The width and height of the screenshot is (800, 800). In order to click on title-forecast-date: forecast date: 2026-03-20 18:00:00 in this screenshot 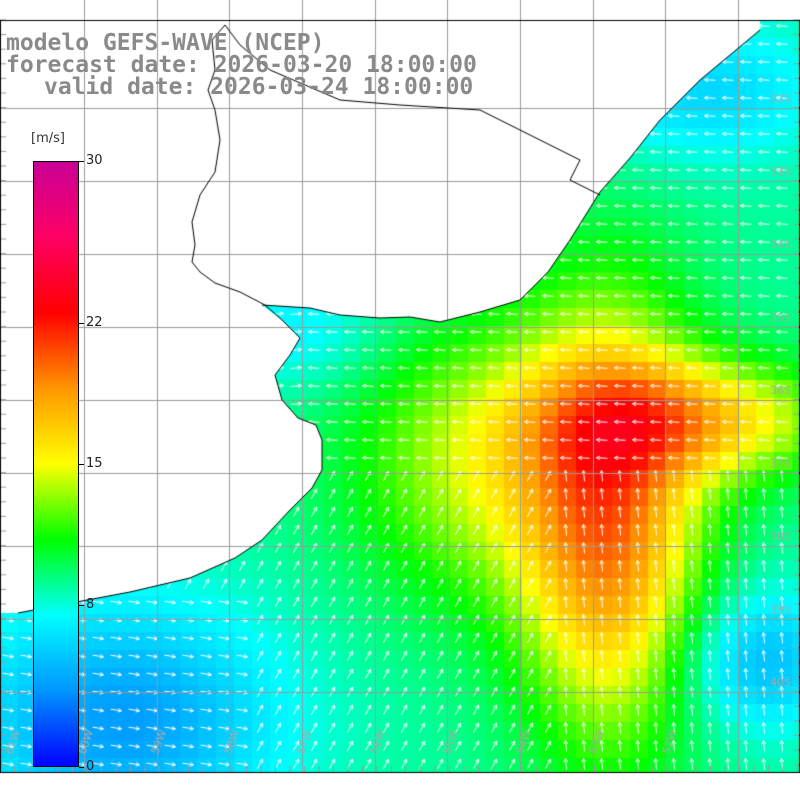, I will do `click(241, 65)`.